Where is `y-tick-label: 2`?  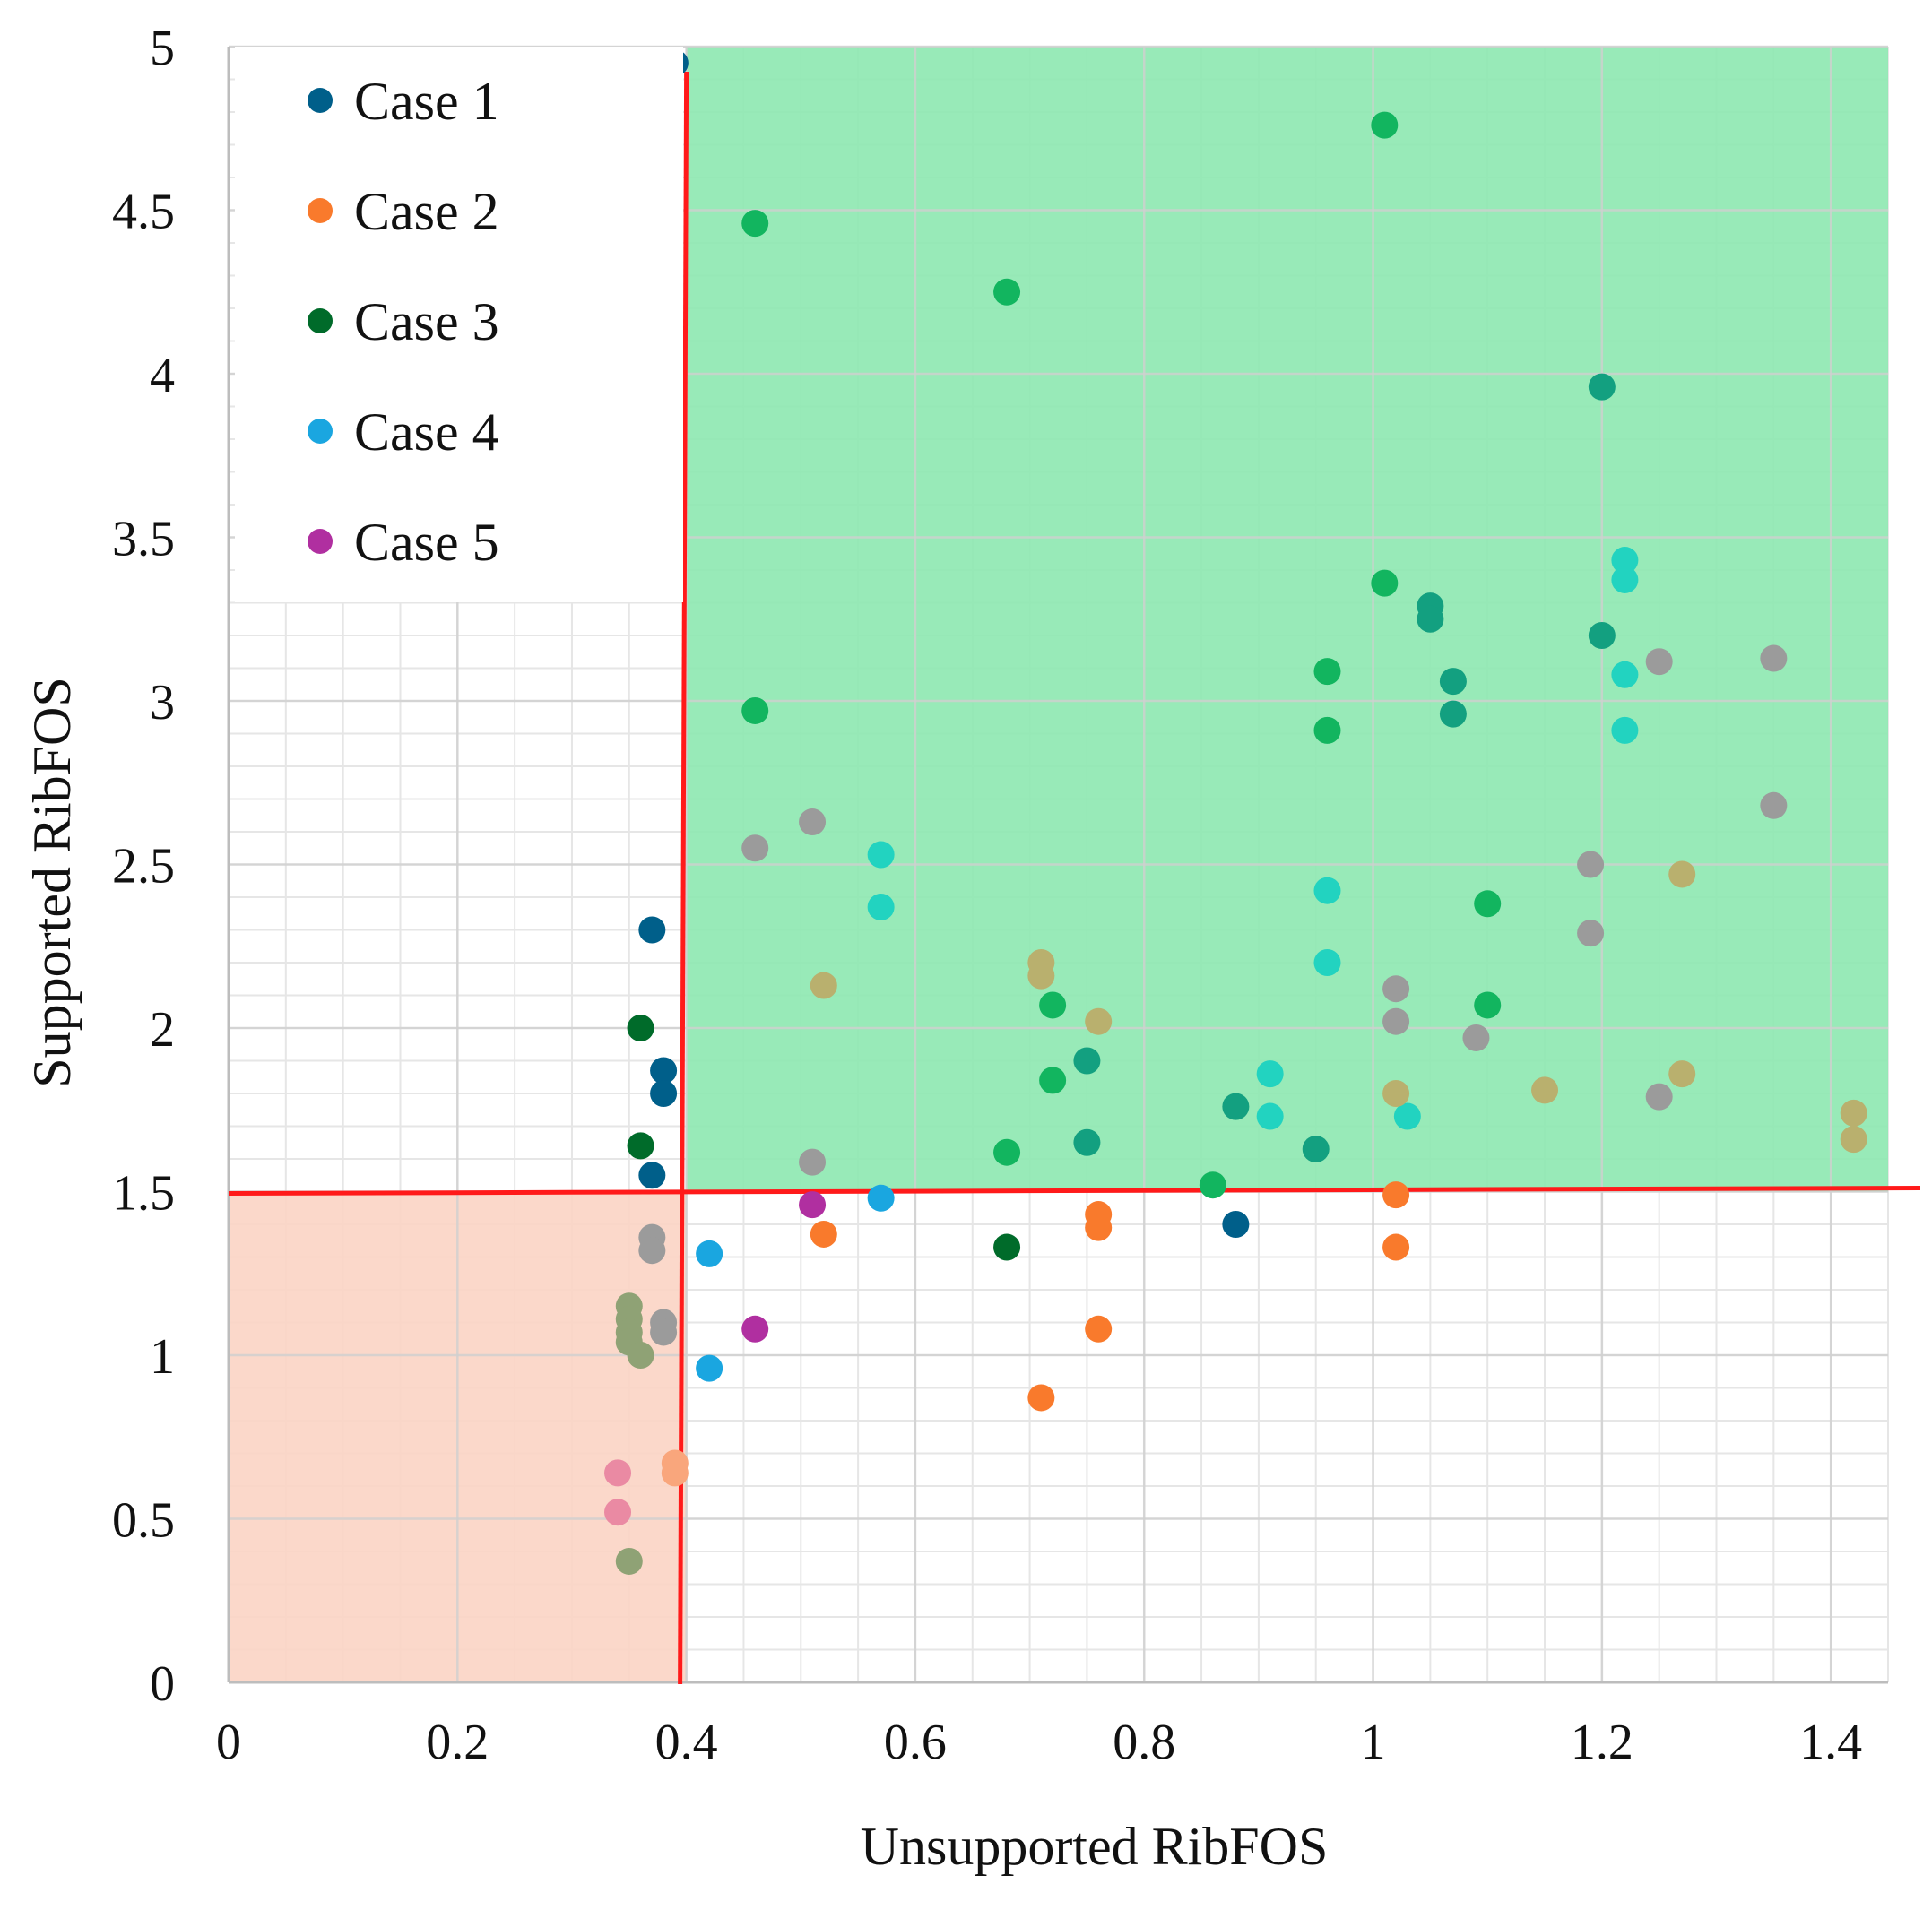 y-tick-label: 2 is located at coordinates (162, 1030).